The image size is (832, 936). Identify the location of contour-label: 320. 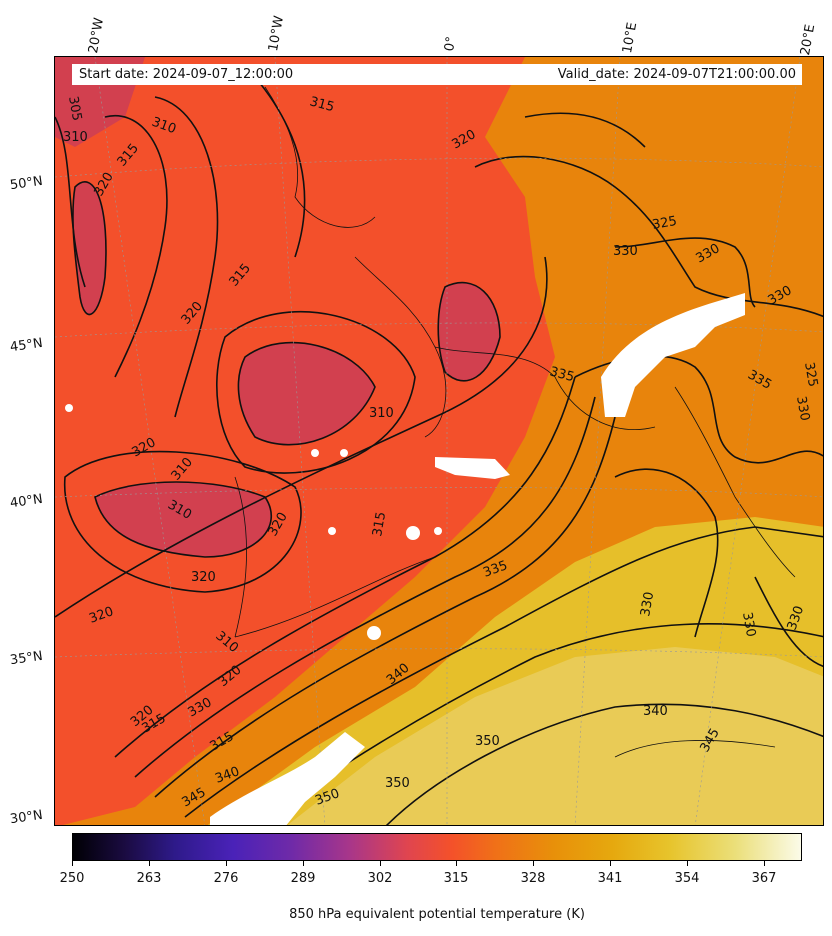
(203, 577).